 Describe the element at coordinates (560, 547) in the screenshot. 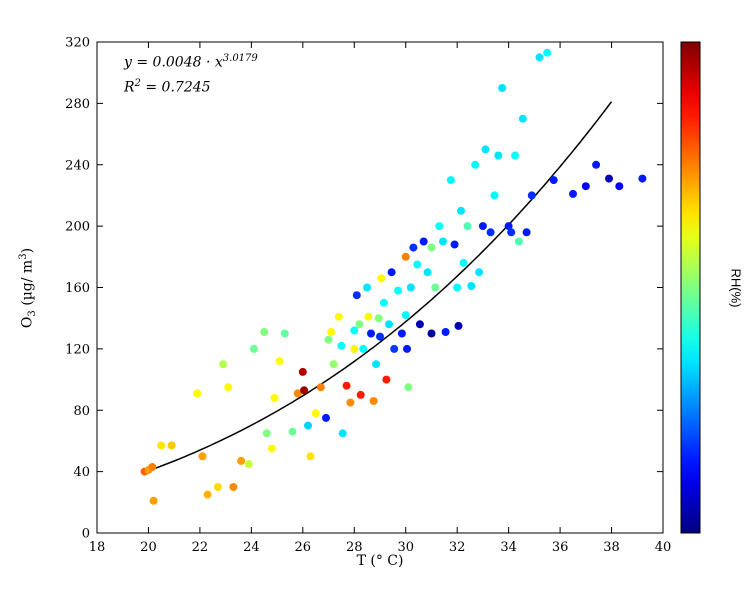

I see `svg-text: 36` at that location.